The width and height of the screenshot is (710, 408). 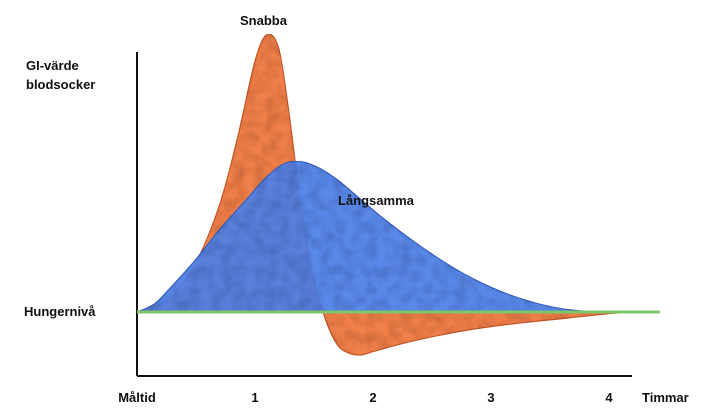 I want to click on y-axis-label-line1: GI-värde, so click(x=52, y=65).